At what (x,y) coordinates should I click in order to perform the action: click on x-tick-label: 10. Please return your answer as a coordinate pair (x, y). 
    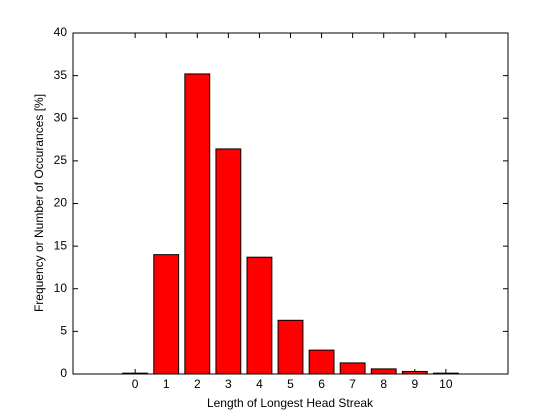
    Looking at the image, I should click on (446, 384).